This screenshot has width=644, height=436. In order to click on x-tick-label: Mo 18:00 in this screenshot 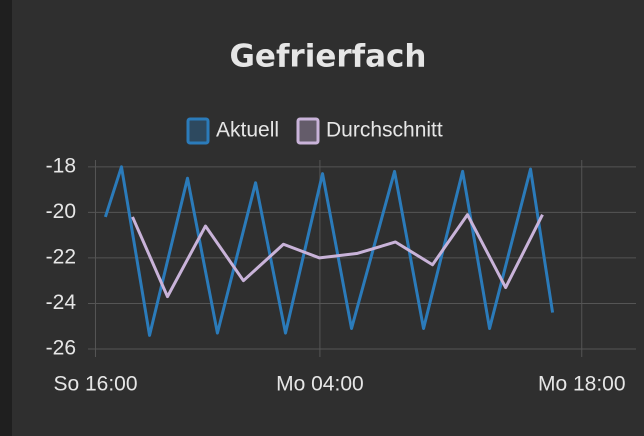, I will do `click(582, 384)`.